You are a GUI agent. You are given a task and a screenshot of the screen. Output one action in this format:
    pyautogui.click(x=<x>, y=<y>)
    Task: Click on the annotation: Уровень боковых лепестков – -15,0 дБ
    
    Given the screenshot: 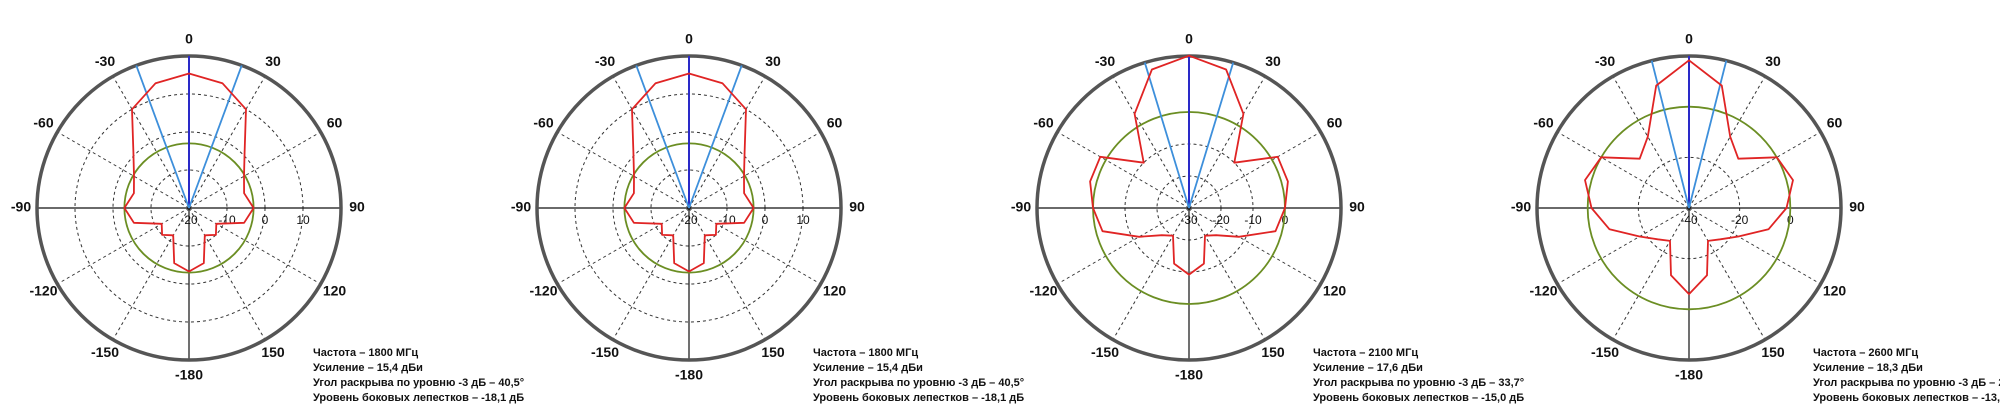 What is the action you would take?
    pyautogui.click(x=1418, y=398)
    